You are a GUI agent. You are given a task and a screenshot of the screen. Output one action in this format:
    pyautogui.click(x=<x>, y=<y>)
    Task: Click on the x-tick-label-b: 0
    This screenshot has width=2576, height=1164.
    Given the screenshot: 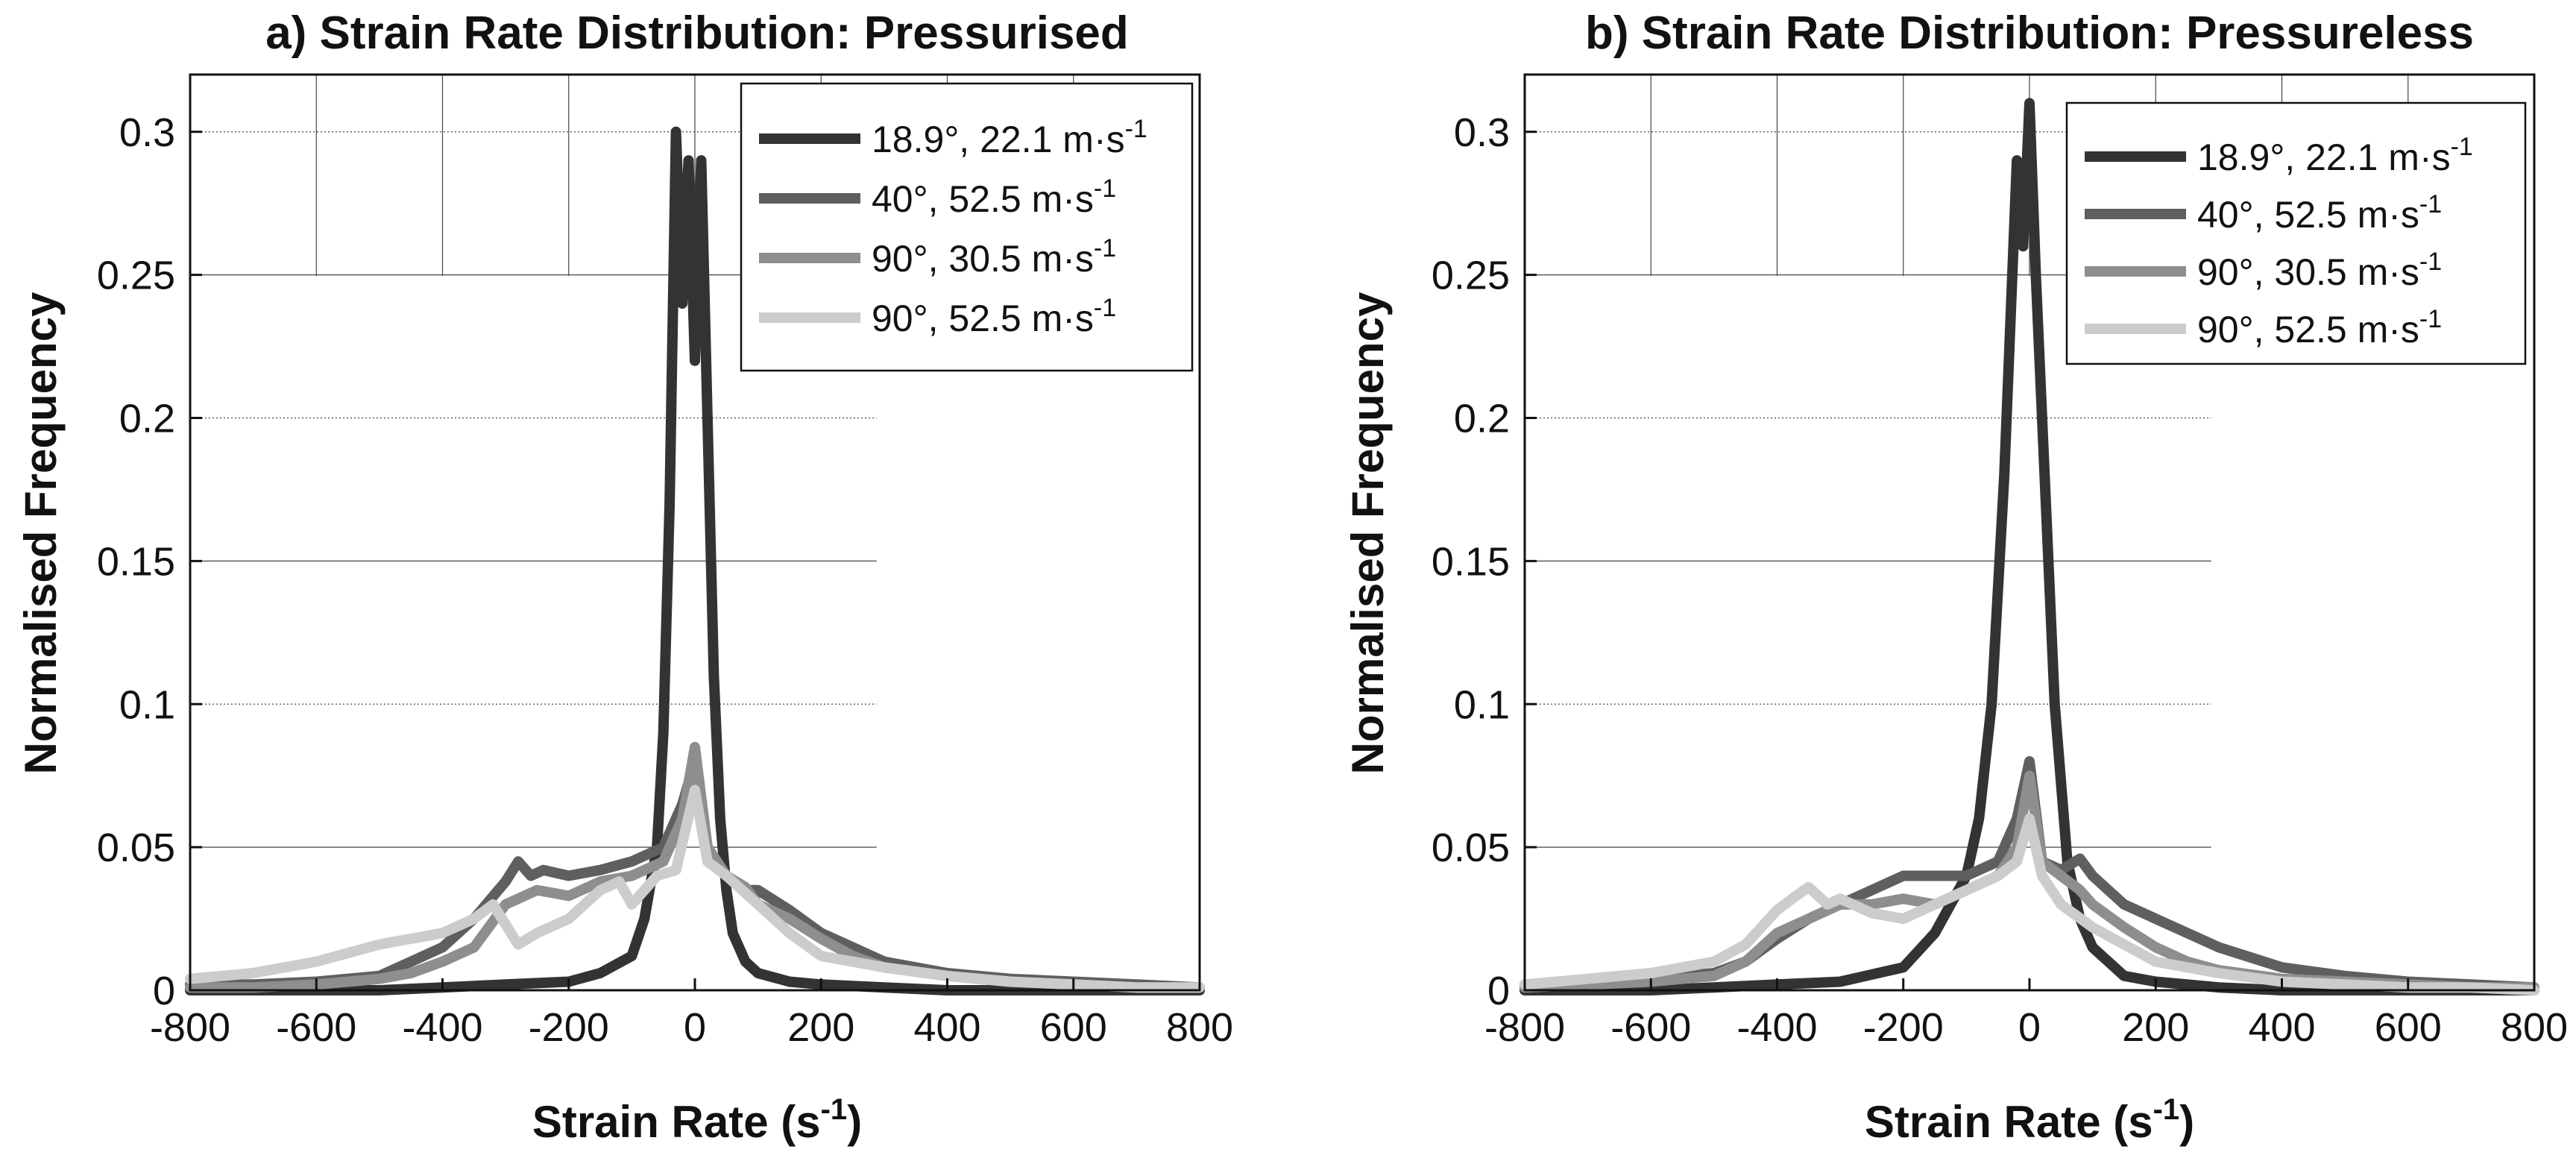 What is the action you would take?
    pyautogui.click(x=2029, y=1027)
    